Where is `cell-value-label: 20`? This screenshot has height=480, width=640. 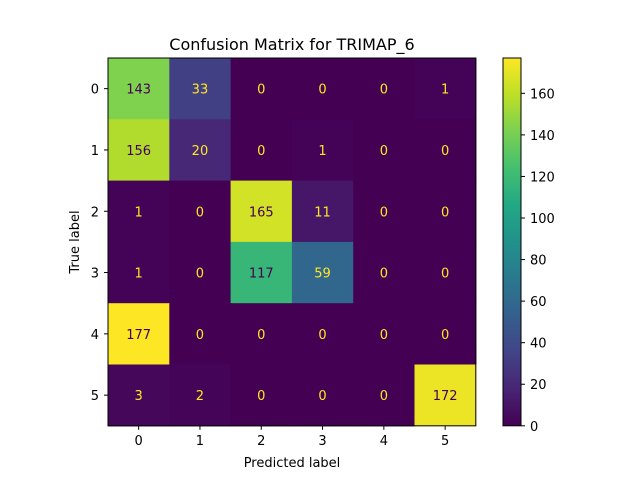
cell-value-label: 20 is located at coordinates (200, 151).